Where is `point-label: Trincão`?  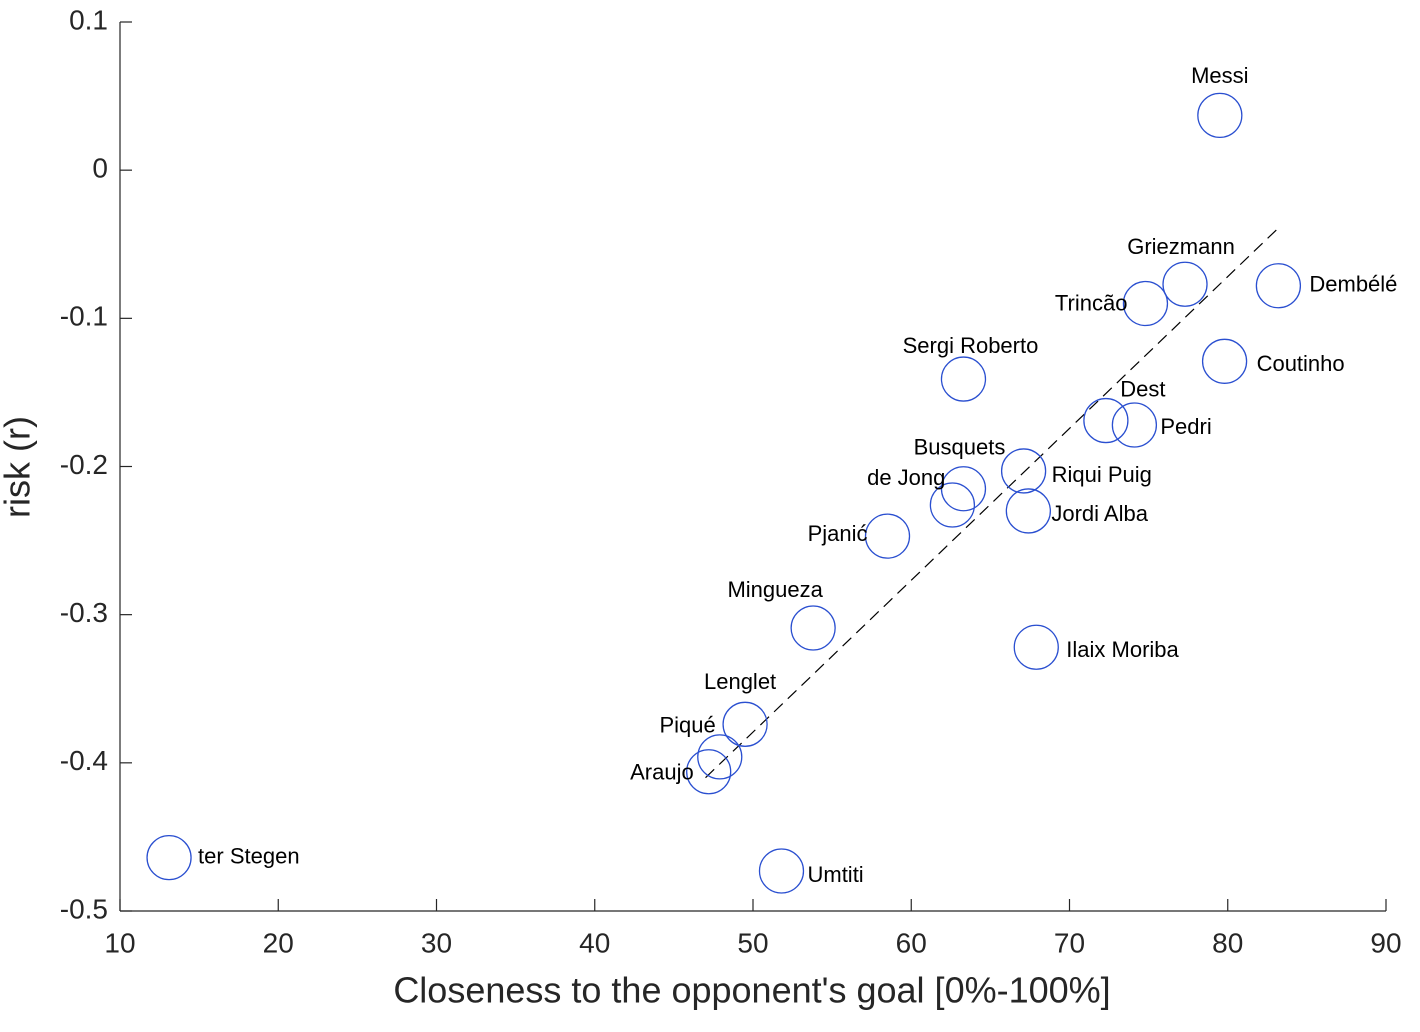
point-label: Trincão is located at coordinates (1091, 302).